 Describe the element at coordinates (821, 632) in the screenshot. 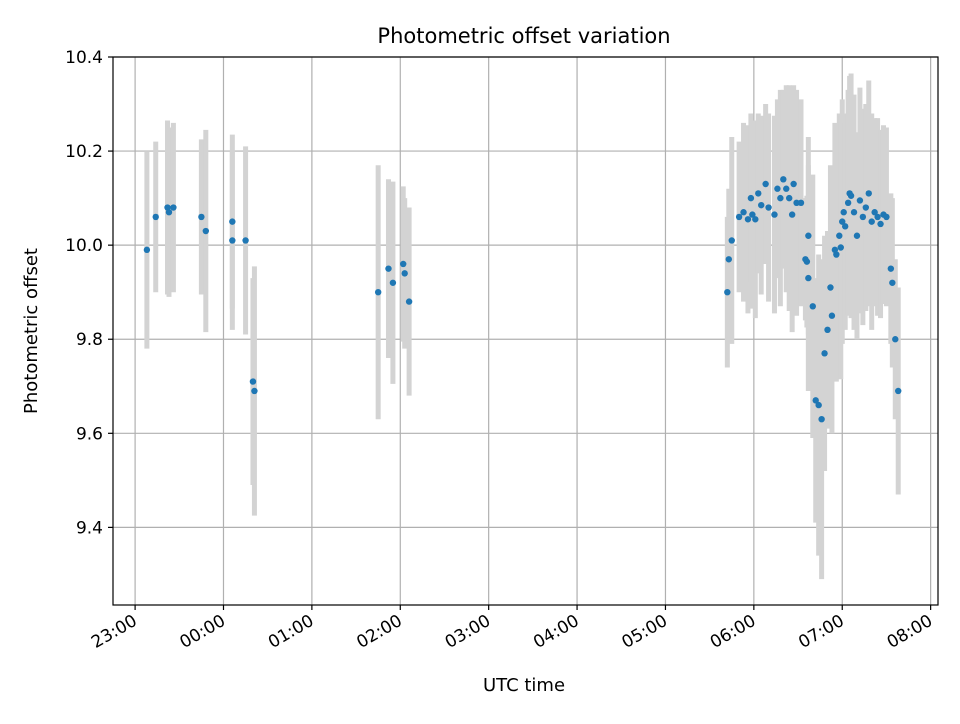

I see `x-tick-label: 07:00` at that location.